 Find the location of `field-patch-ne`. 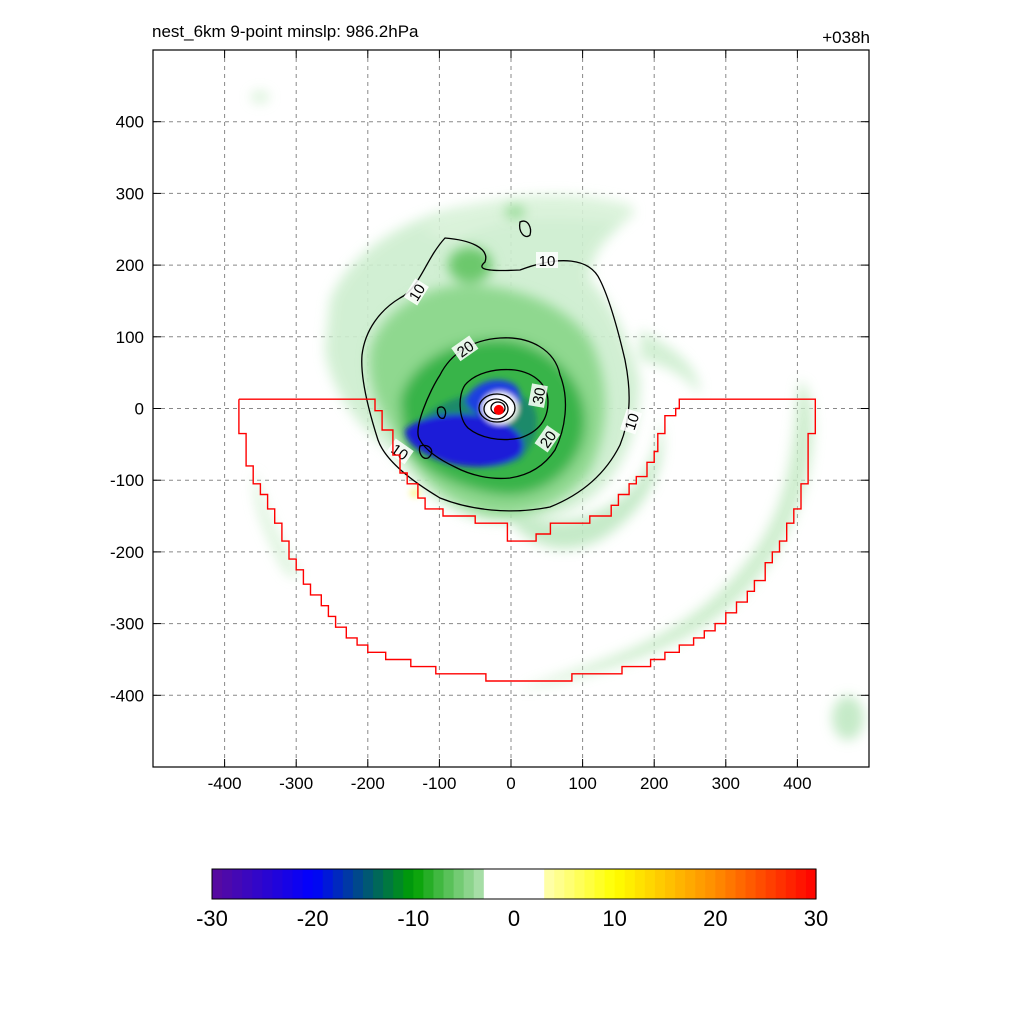

field-patch-ne is located at coordinates (515, 212).